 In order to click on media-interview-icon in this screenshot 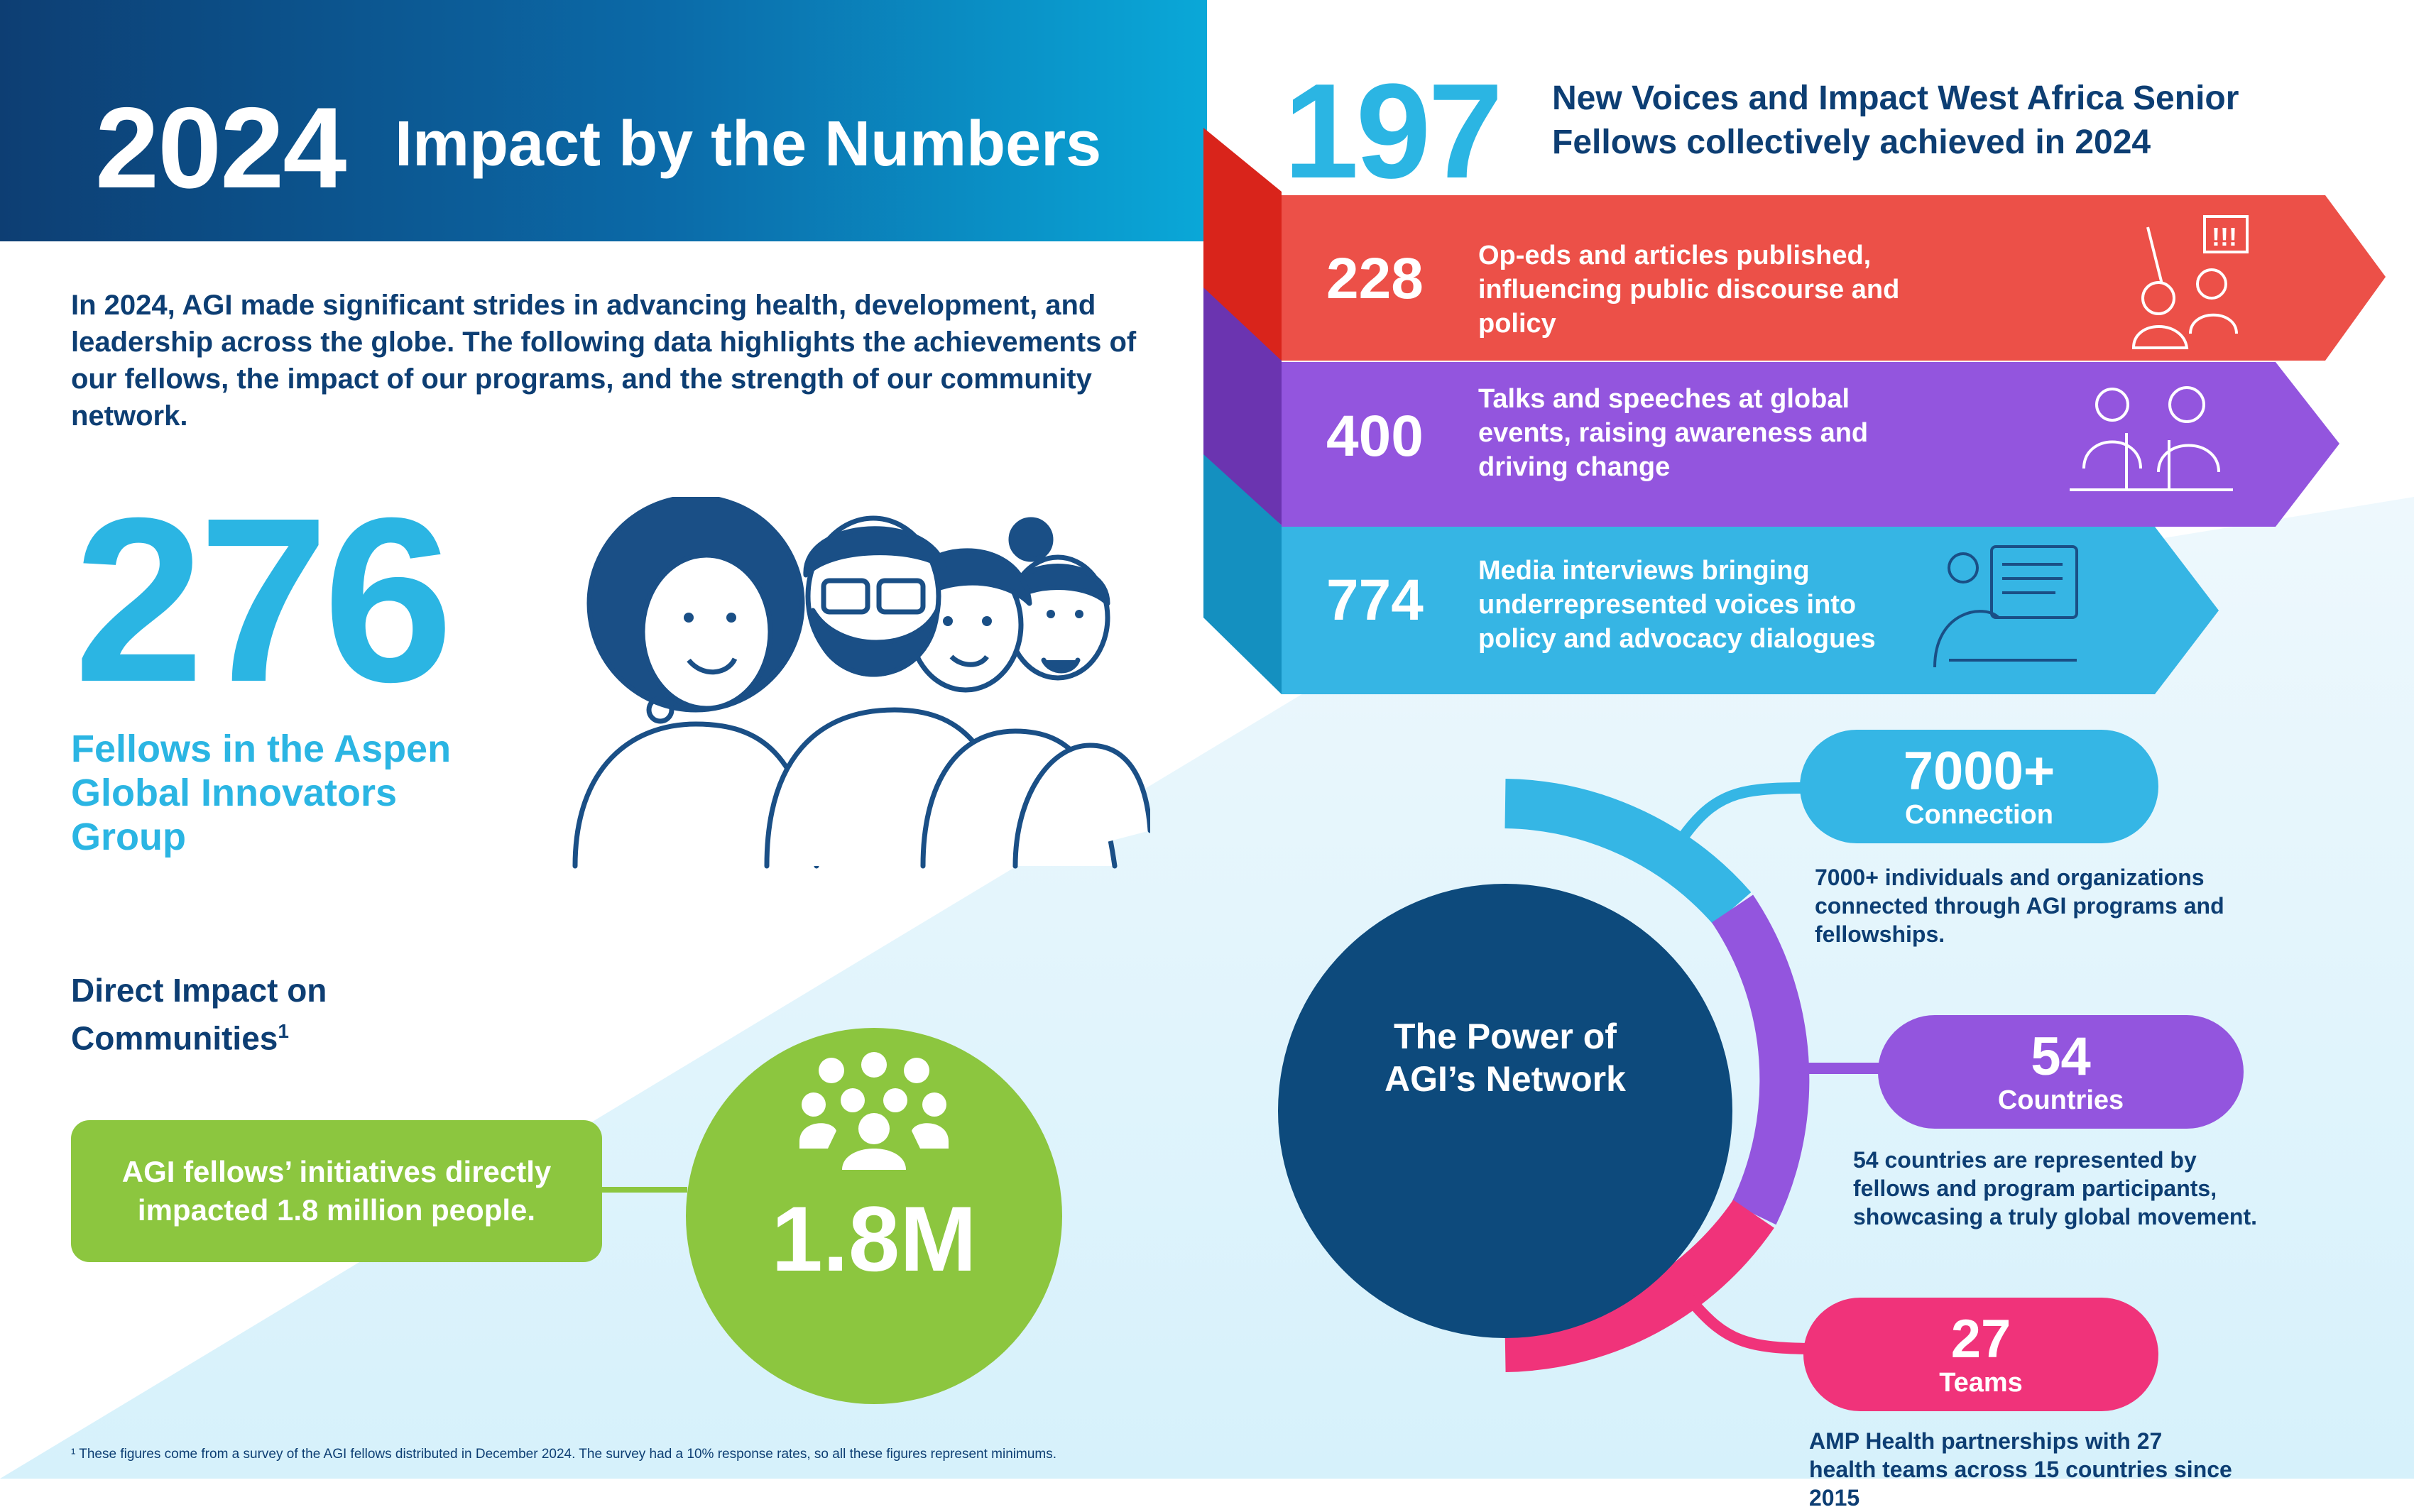, I will do `click(2005, 607)`.